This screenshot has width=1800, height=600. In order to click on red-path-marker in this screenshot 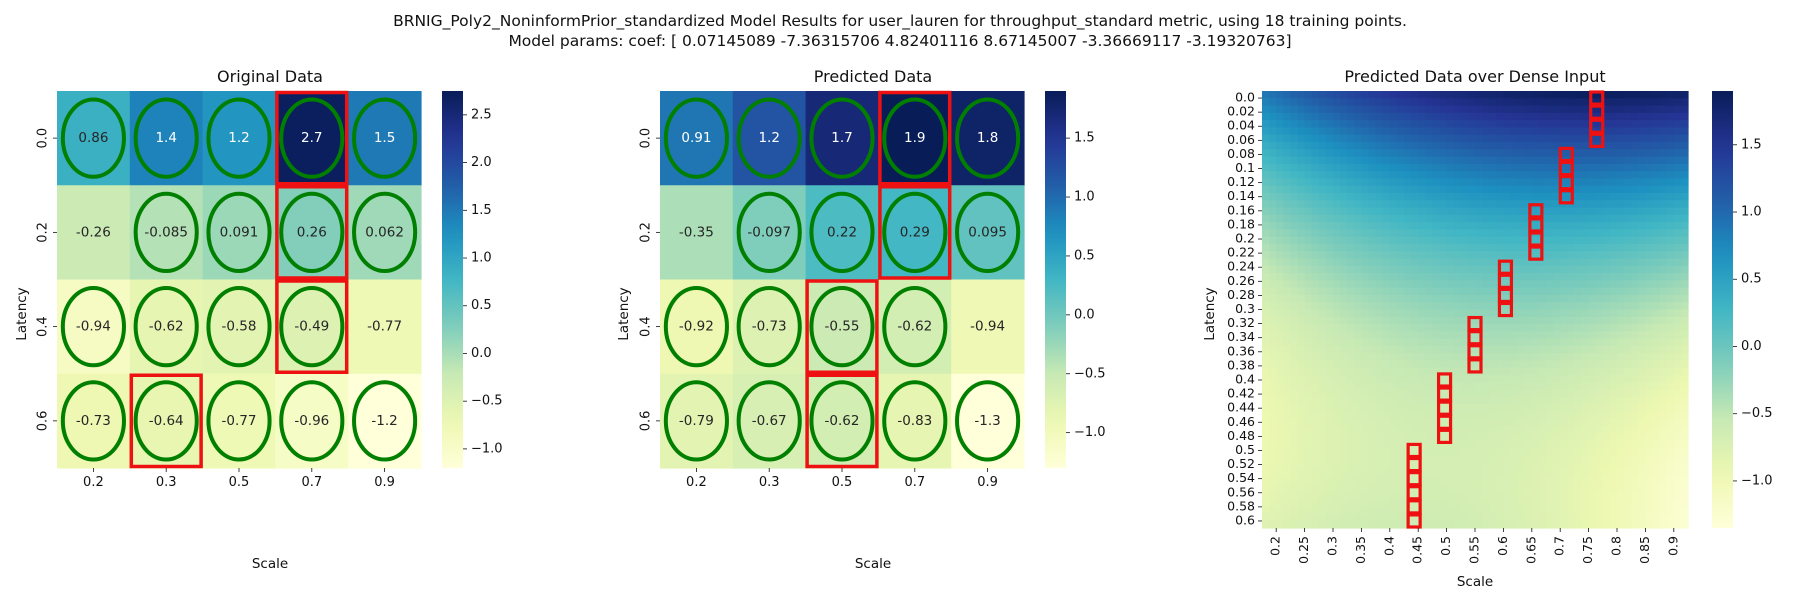, I will do `click(1566, 197)`.